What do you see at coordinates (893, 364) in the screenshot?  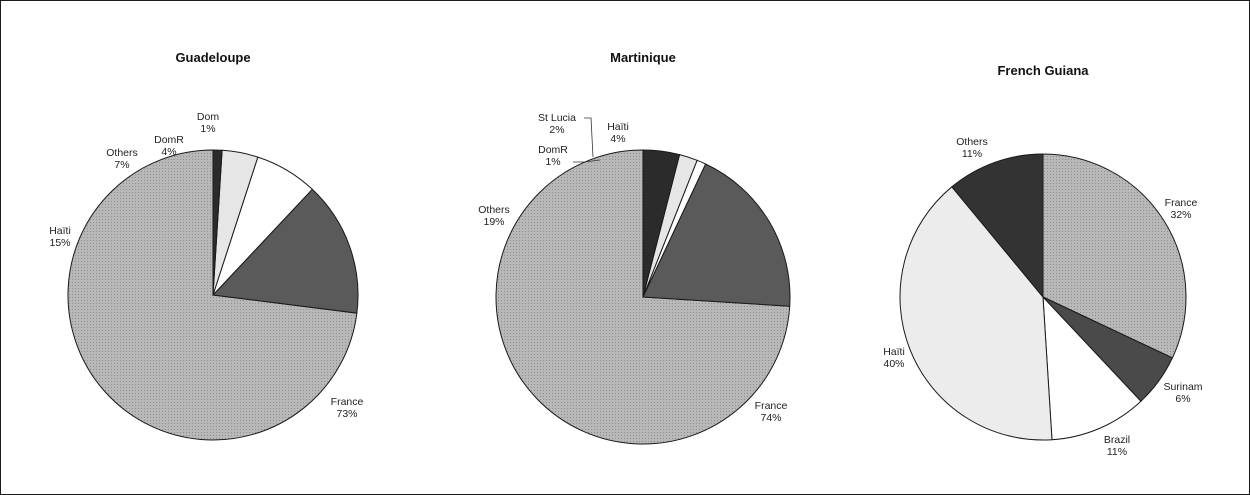 I see `slice-percent: 40%` at bounding box center [893, 364].